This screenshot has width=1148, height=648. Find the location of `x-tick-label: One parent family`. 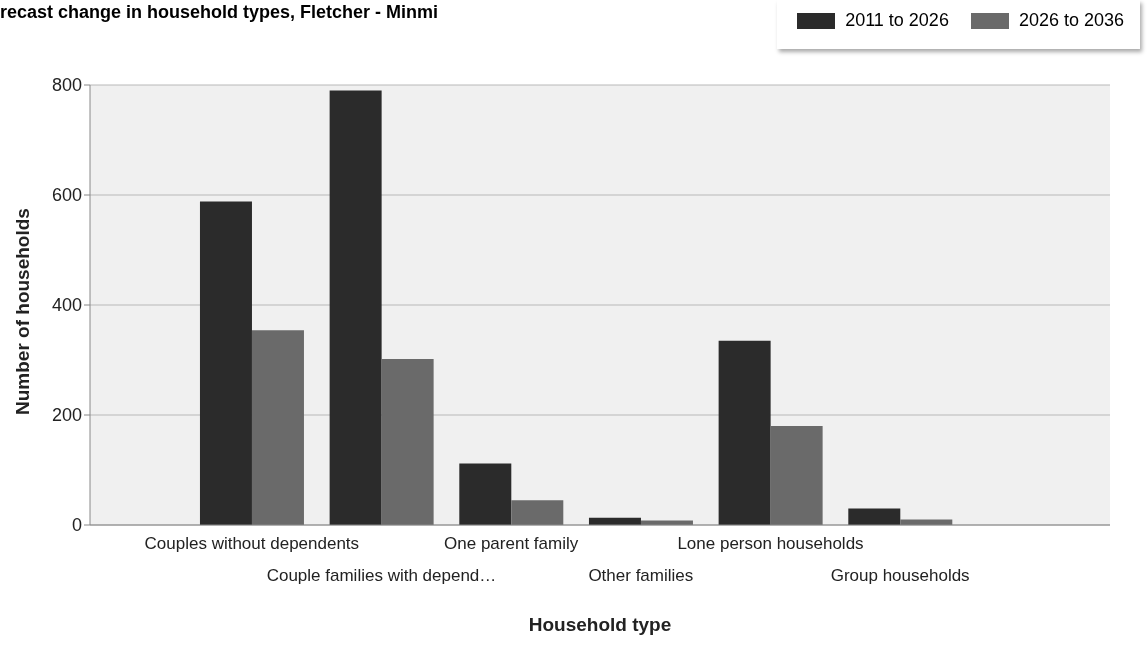

x-tick-label: One parent family is located at coordinates (511, 543).